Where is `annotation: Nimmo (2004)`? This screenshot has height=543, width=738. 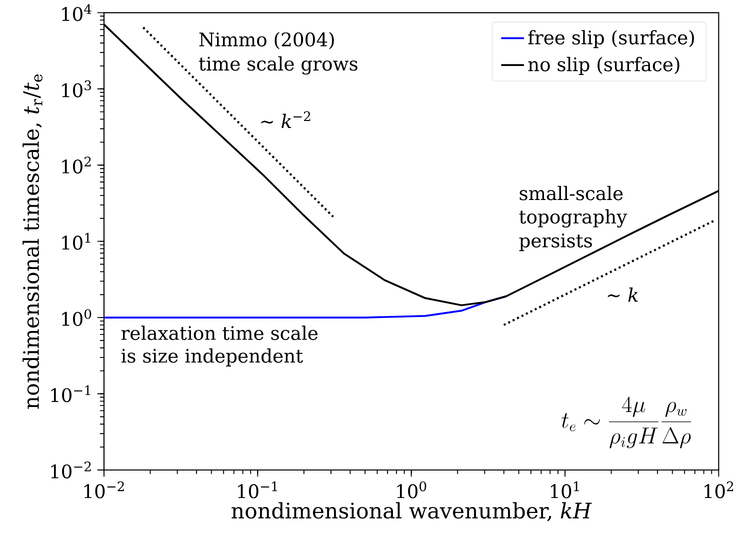 annotation: Nimmo (2004) is located at coordinates (266, 41).